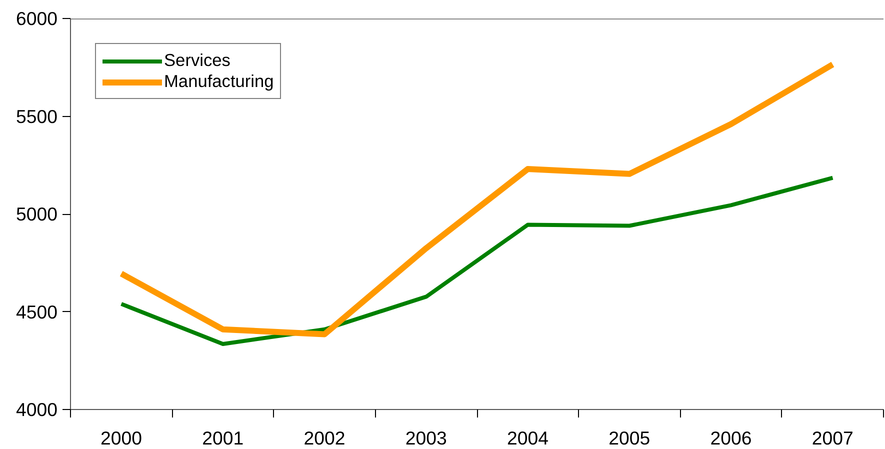 This screenshot has width=885, height=449. What do you see at coordinates (37, 214) in the screenshot?
I see `y-tick-label: 5000` at bounding box center [37, 214].